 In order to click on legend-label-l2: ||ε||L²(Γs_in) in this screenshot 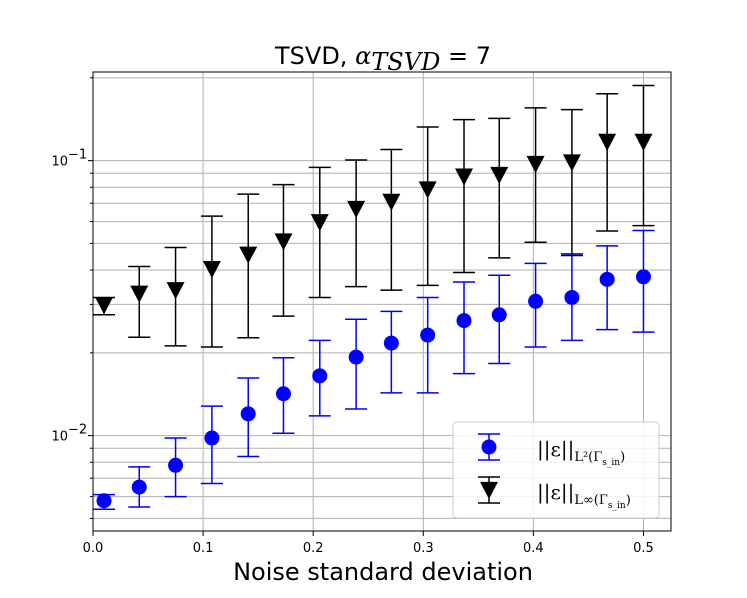, I will do `click(581, 452)`.